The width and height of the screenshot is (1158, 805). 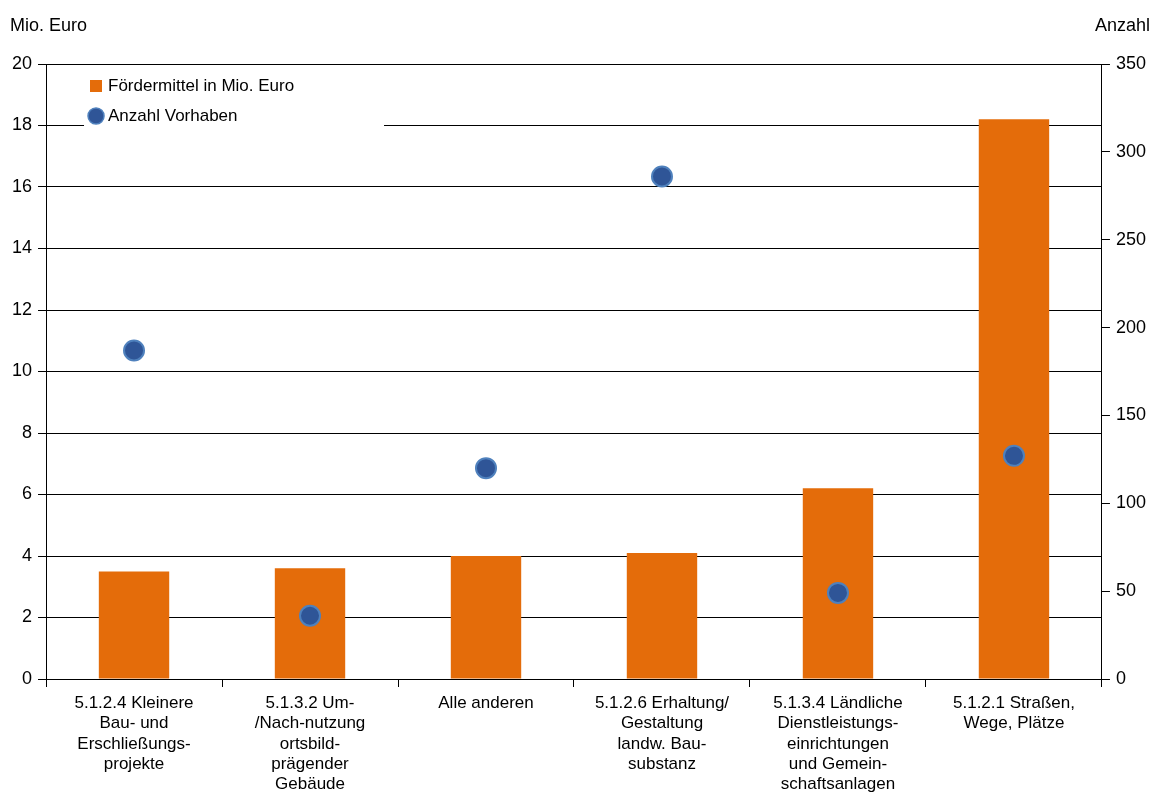 I want to click on y2-tick-label: 100, so click(x=1131, y=502).